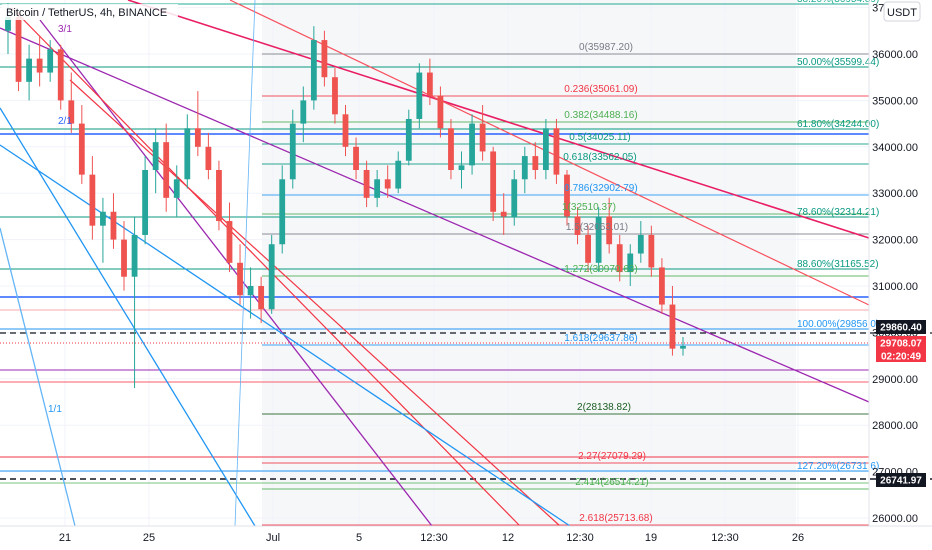 The height and width of the screenshot is (550, 932). I want to click on price-tick-label: 33000.00, so click(895, 194).